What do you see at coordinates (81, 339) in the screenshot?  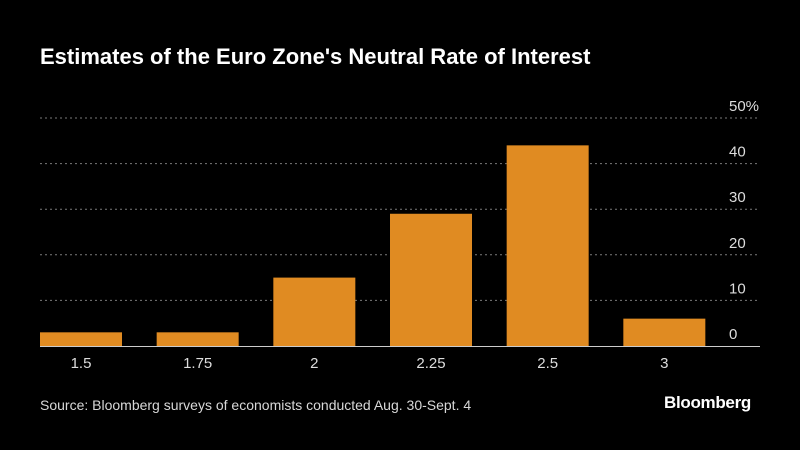 I see `bar-1.5` at bounding box center [81, 339].